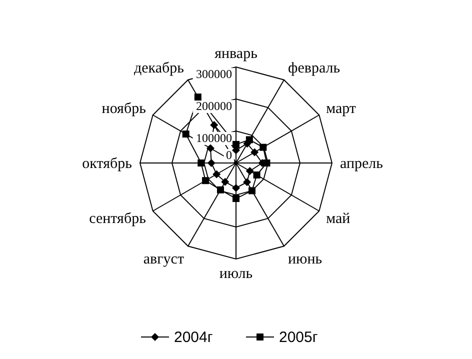 The height and width of the screenshot is (359, 472). Describe the element at coordinates (214, 74) in the screenshot. I see `y-tick-label: 300000` at that location.